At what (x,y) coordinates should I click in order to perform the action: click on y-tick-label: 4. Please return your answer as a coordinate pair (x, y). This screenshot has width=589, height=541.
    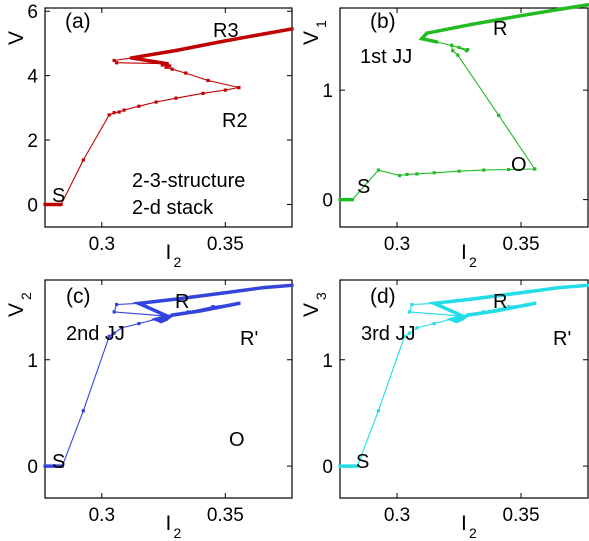
    Looking at the image, I should click on (32, 77).